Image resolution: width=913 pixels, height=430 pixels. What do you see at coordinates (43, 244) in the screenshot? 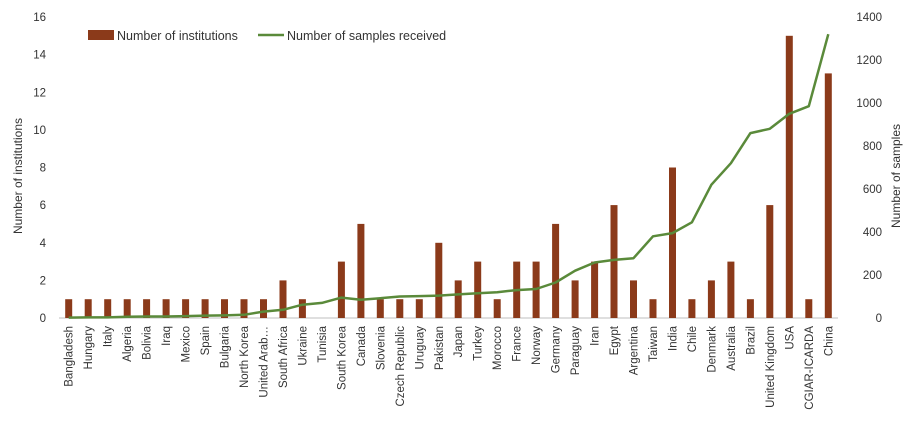
I see `left-tick-label: 4` at bounding box center [43, 244].